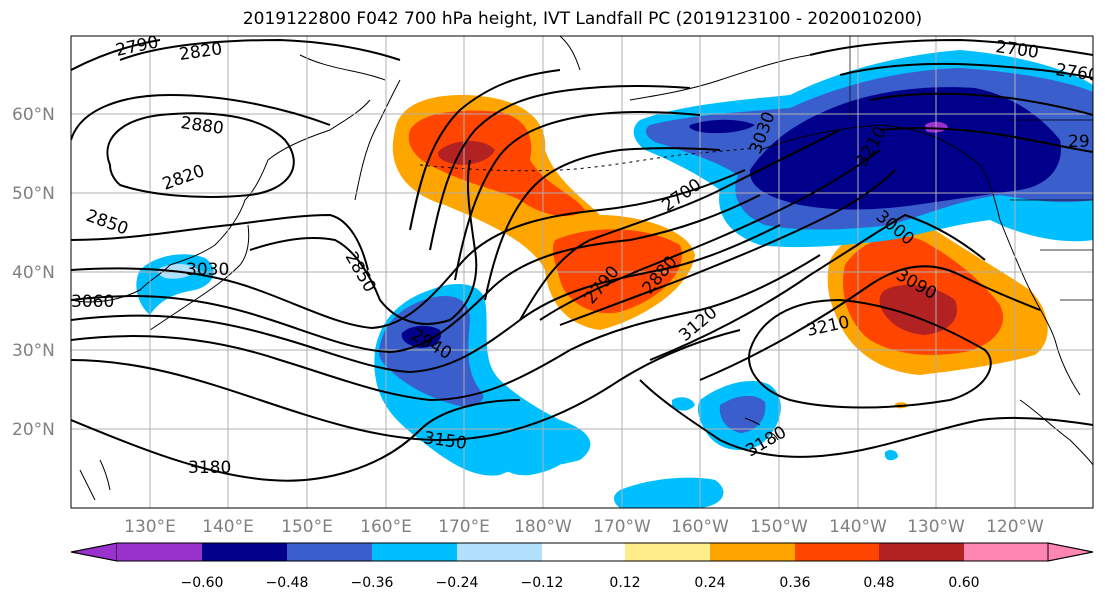 This screenshot has width=1105, height=601. What do you see at coordinates (918, 309) in the screenshot?
I see `shade-pos-enp-deep` at bounding box center [918, 309].